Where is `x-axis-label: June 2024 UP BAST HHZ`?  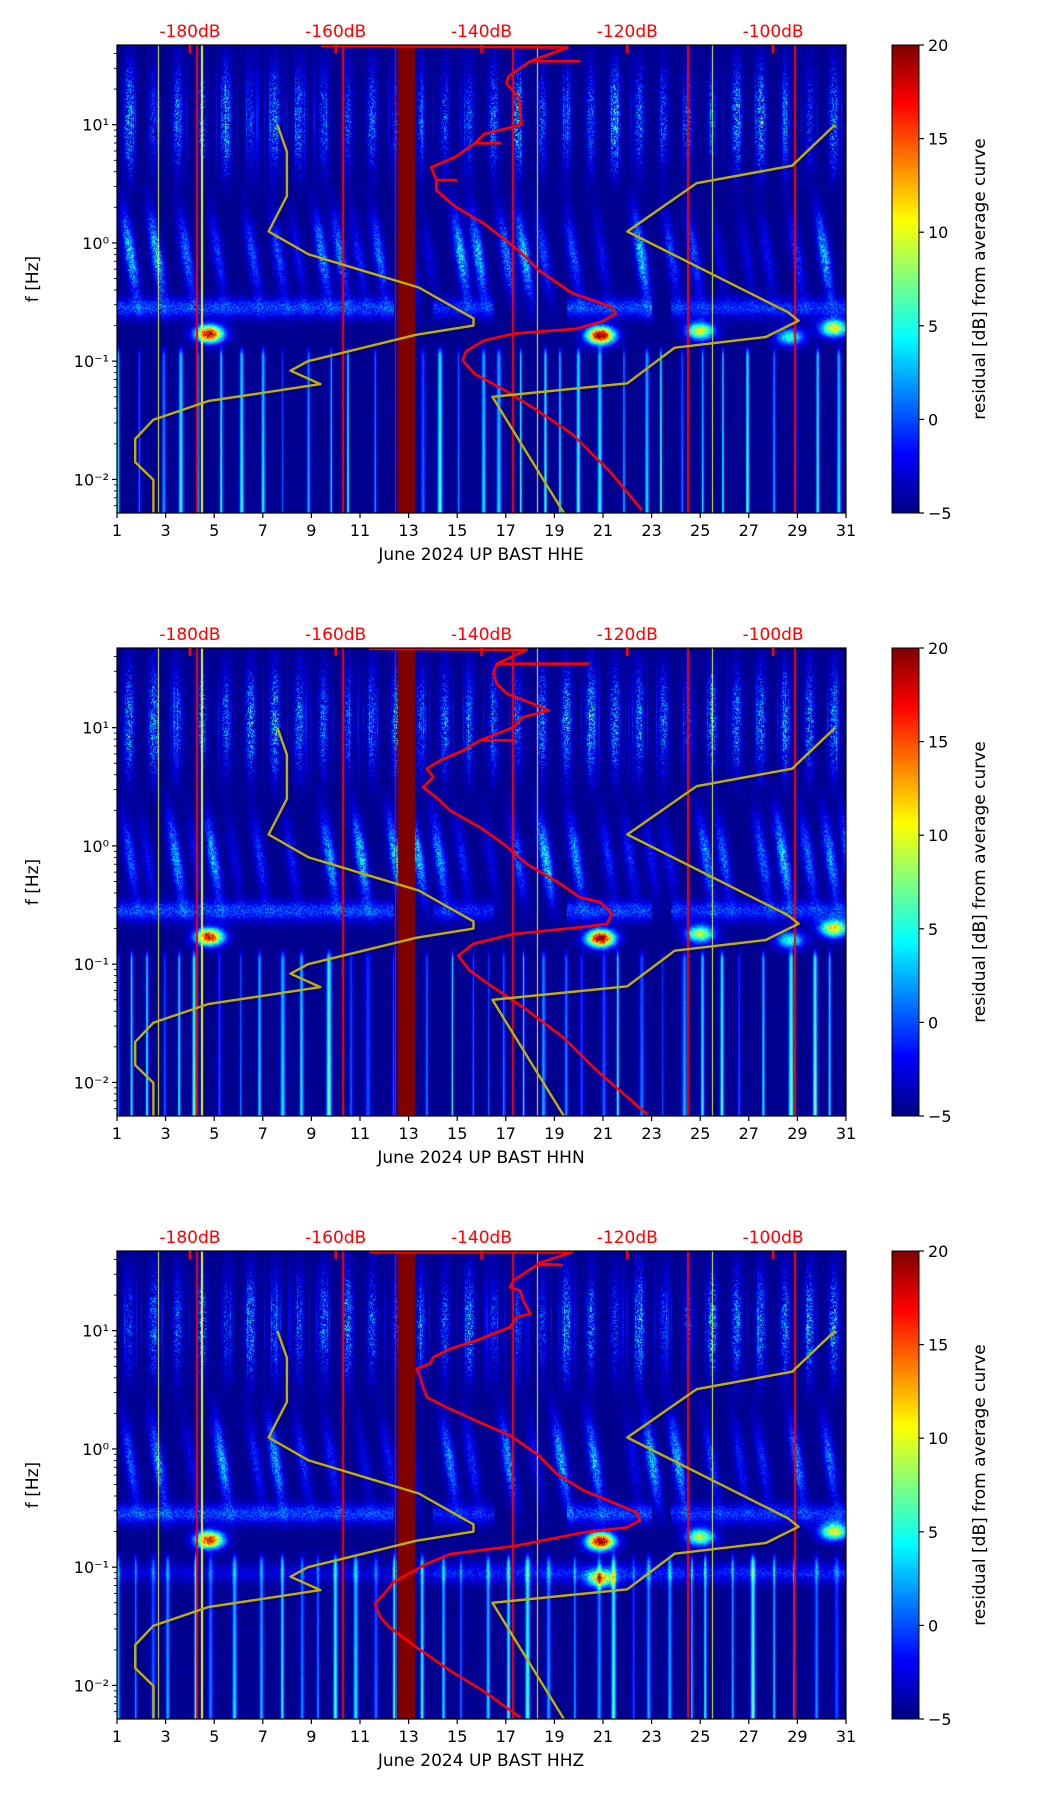
x-axis-label: June 2024 UP BAST HHZ is located at coordinates (480, 1761).